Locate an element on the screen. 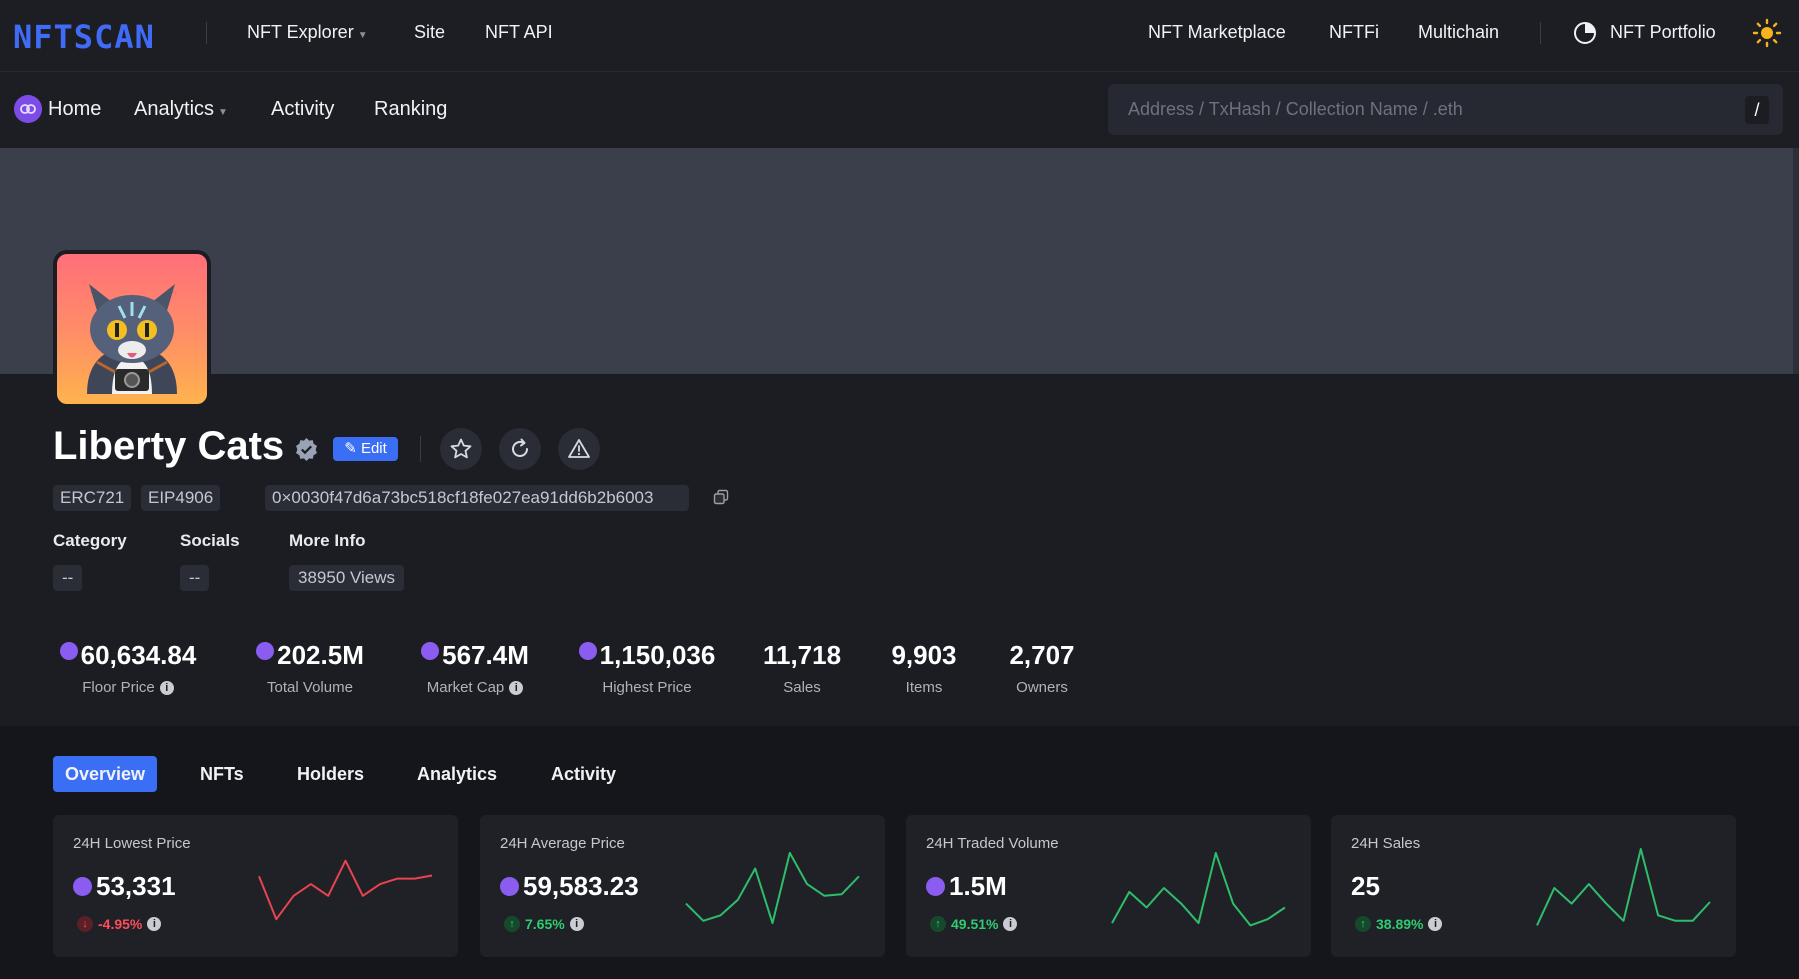 This screenshot has height=979, width=1799. favorite-button is located at coordinates (461, 449).